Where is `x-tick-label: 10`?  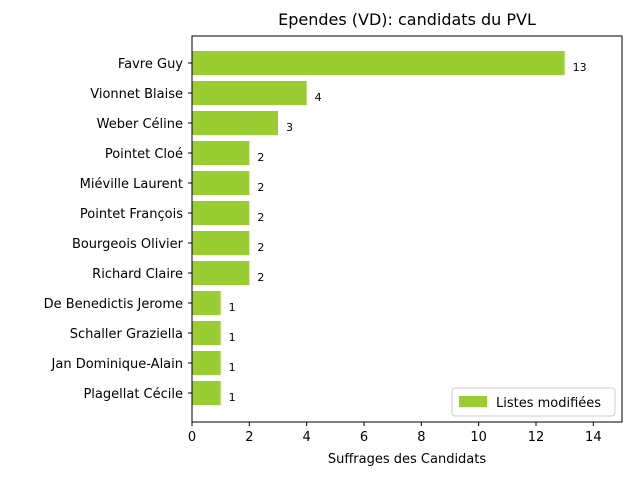
x-tick-label: 10 is located at coordinates (478, 437).